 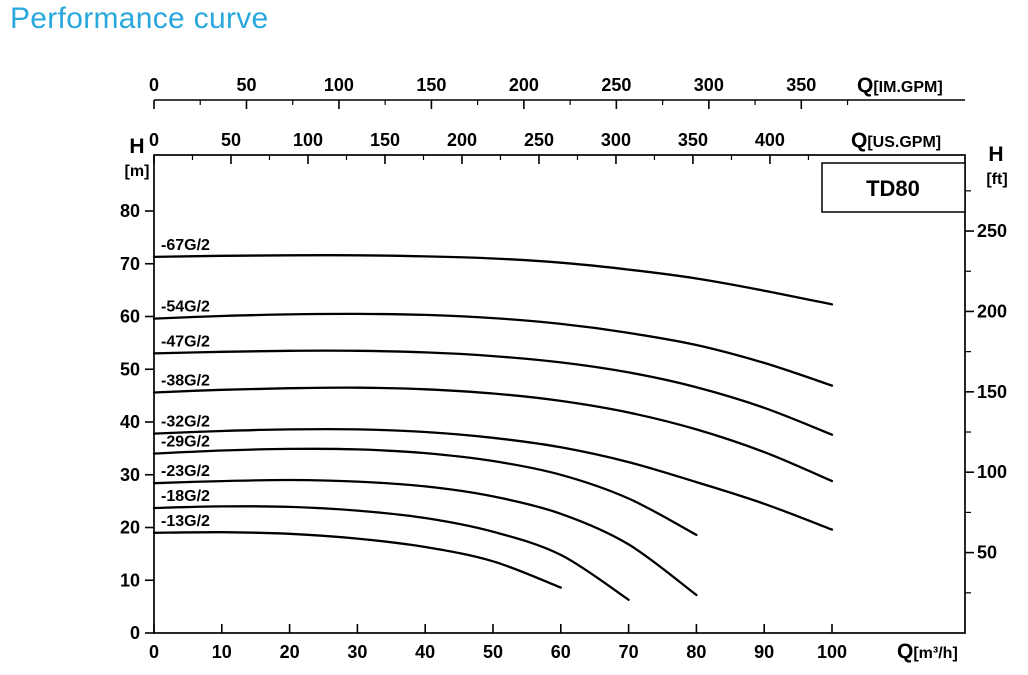 What do you see at coordinates (524, 85) in the screenshot?
I see `tick-label-im-gpm: 200` at bounding box center [524, 85].